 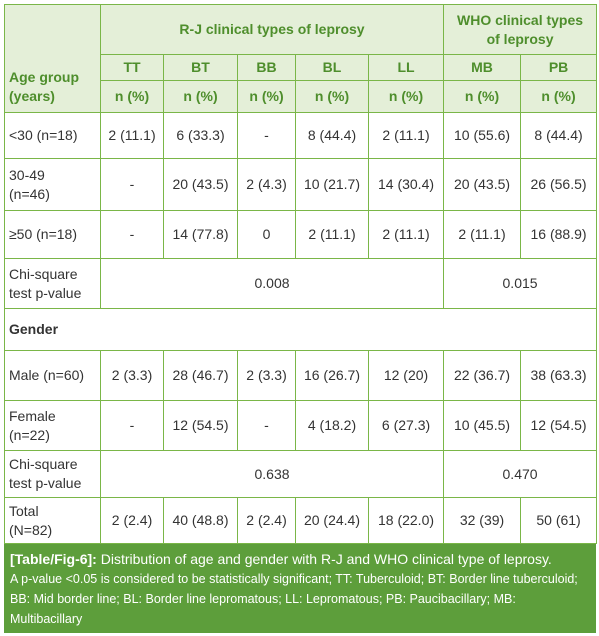 What do you see at coordinates (272, 283) in the screenshot?
I see `p-value: 0.008` at bounding box center [272, 283].